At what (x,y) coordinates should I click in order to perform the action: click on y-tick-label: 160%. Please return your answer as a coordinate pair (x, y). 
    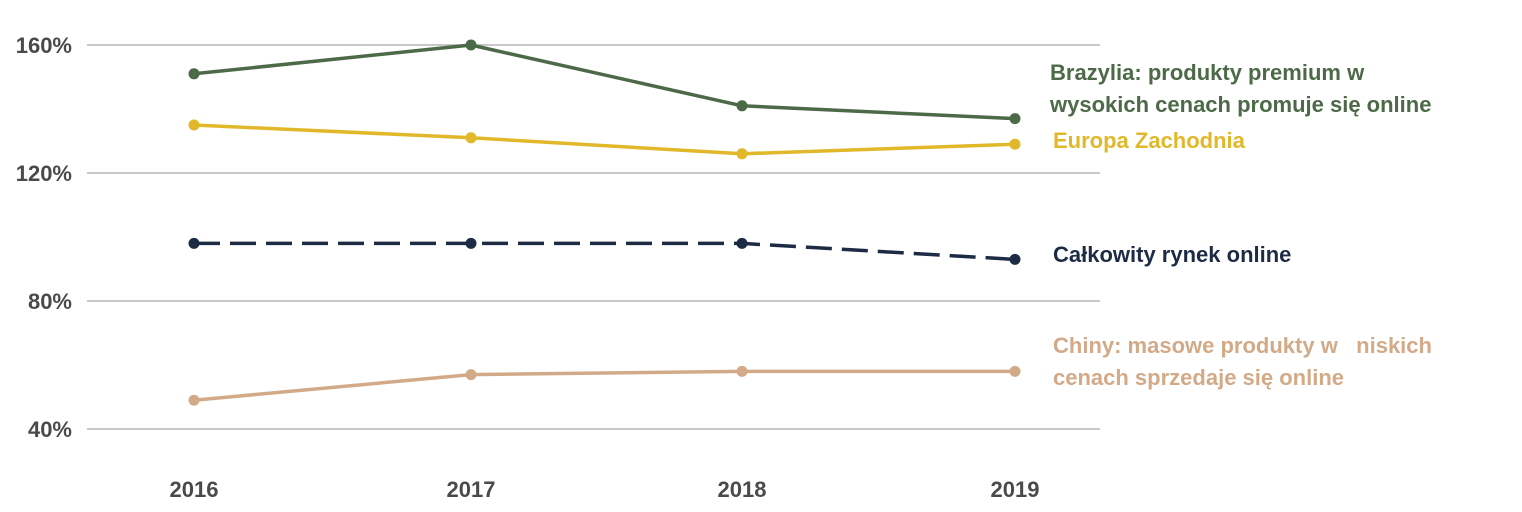
    Looking at the image, I should click on (44, 45).